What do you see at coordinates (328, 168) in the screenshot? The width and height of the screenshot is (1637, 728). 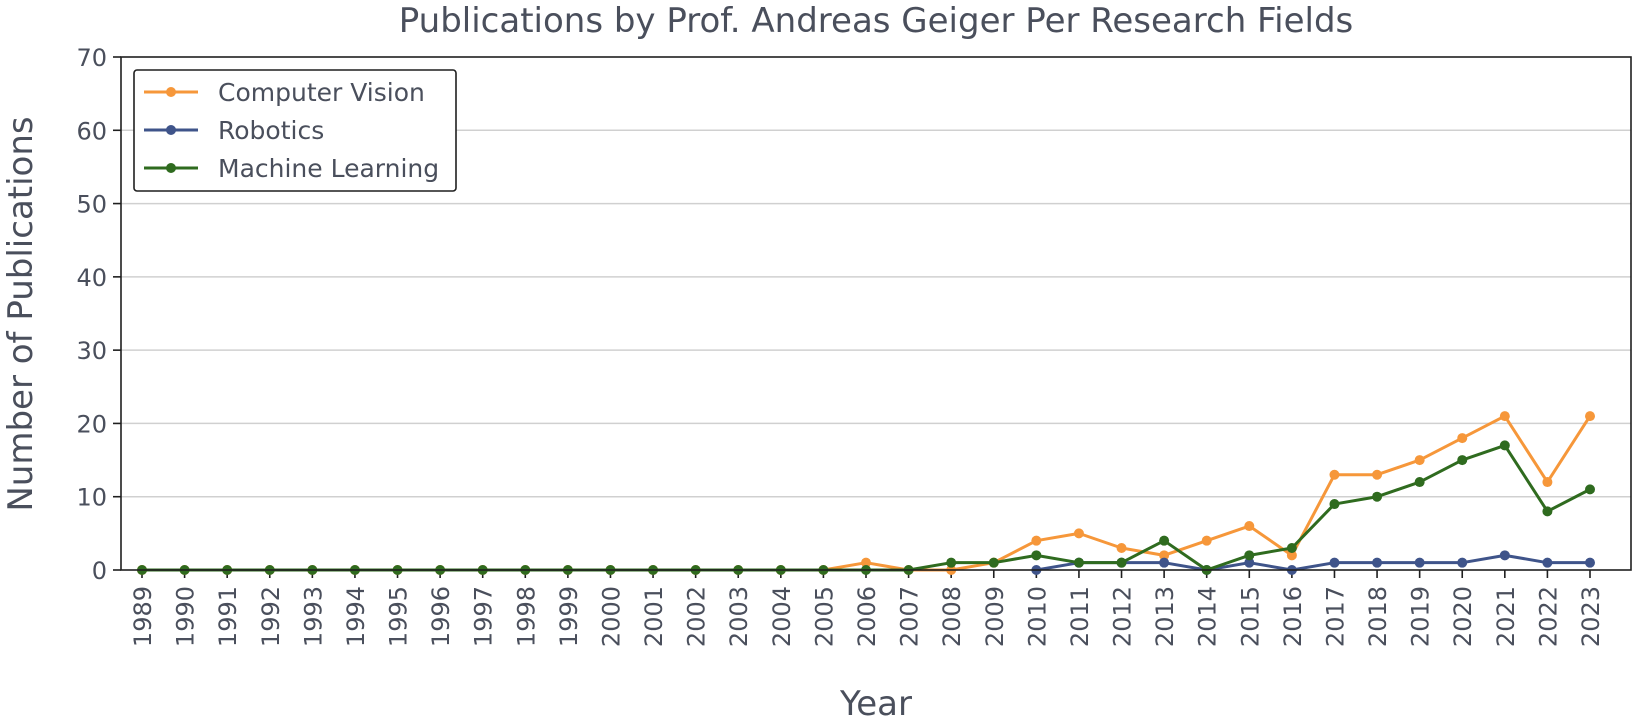 I see `legend-label: Machine Learning` at bounding box center [328, 168].